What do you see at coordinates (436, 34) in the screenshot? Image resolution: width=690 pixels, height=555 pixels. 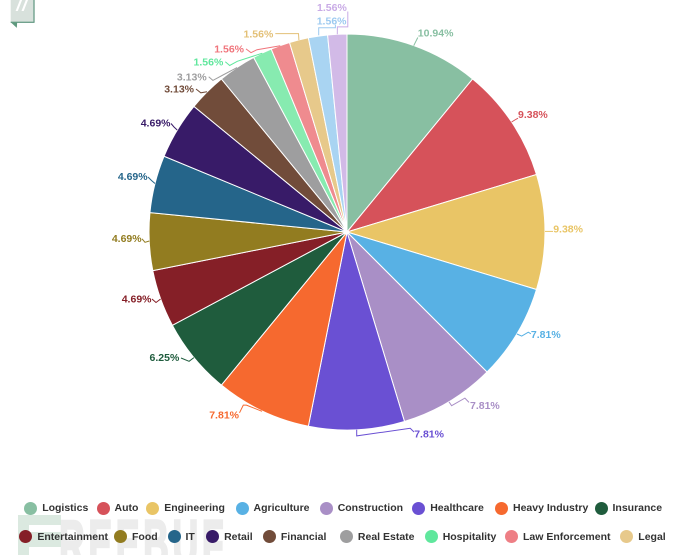 I see `svg-text: 10.94%` at bounding box center [436, 34].